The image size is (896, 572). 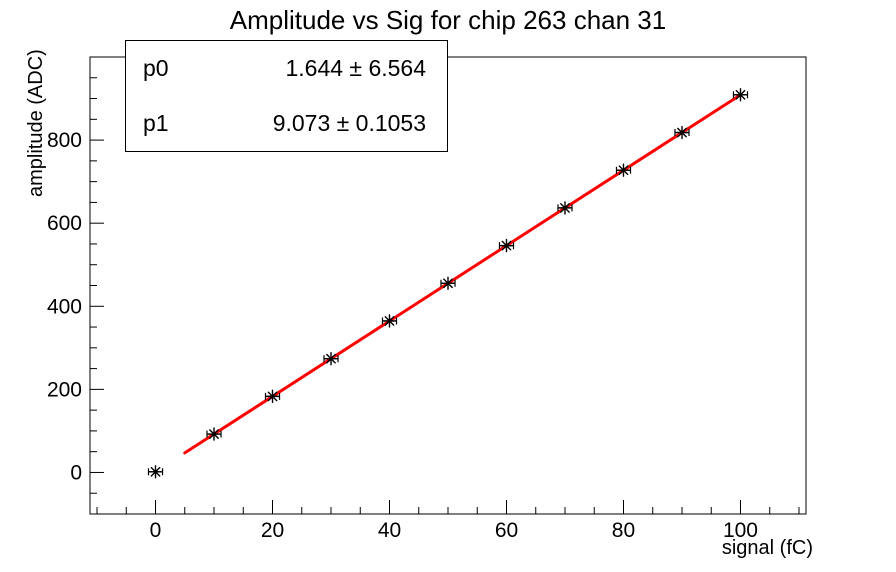 What do you see at coordinates (740, 530) in the screenshot?
I see `x-tick-label: 100` at bounding box center [740, 530].